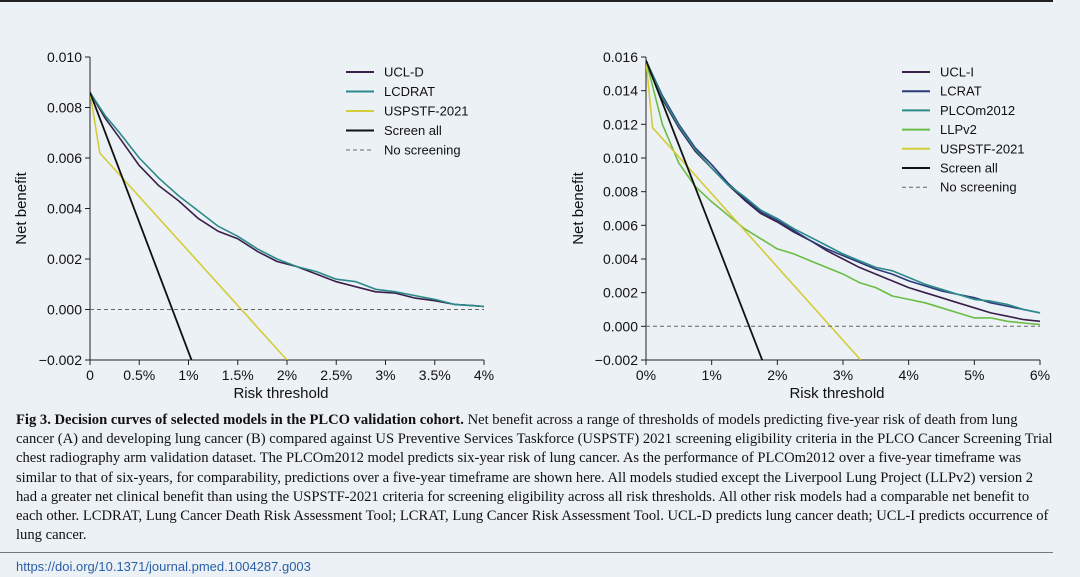  What do you see at coordinates (336, 375) in the screenshot?
I see `x-tick-label: 2.5%` at bounding box center [336, 375].